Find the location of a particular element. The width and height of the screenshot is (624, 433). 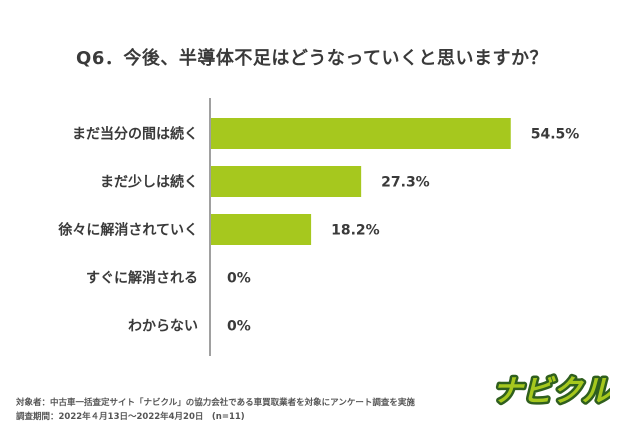

navikuru-logo: ナビクル is located at coordinates (552, 392).